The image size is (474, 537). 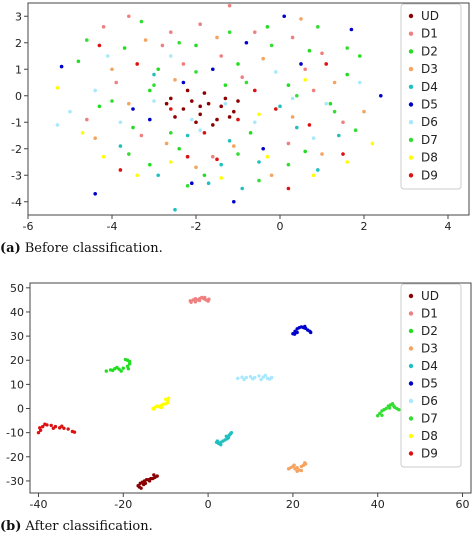 What do you see at coordinates (15, 481) in the screenshot?
I see `y-tick-label: -30` at bounding box center [15, 481].